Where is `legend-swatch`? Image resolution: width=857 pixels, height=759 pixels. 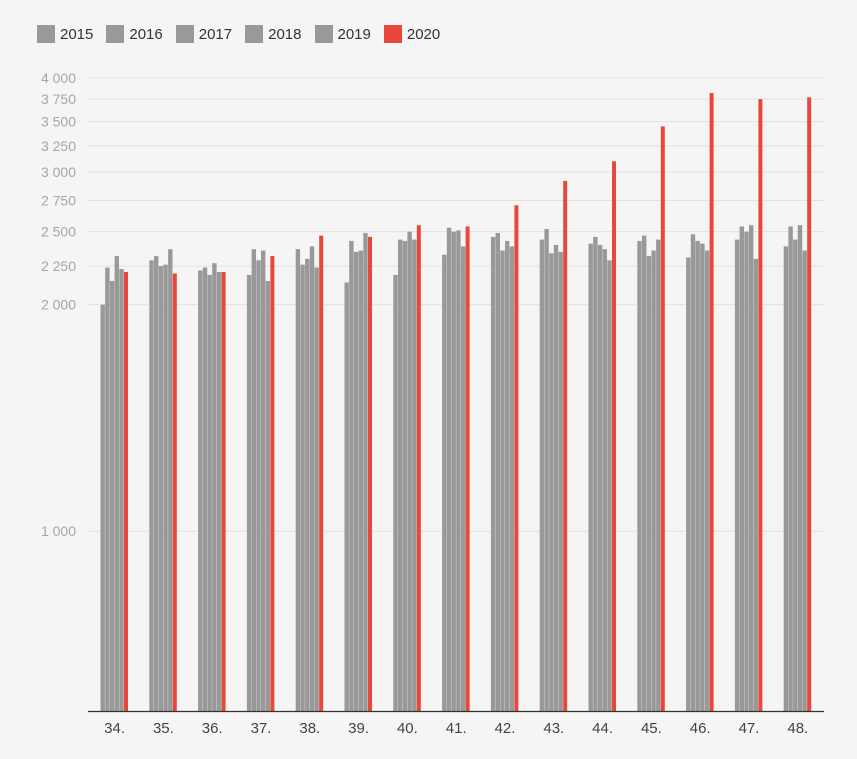 legend-swatch is located at coordinates (115, 34).